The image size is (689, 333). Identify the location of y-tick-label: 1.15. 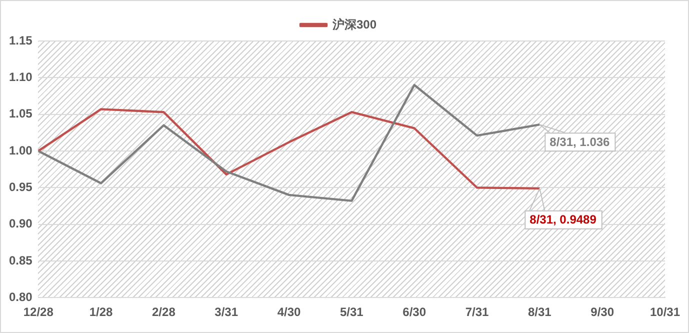
(20, 40).